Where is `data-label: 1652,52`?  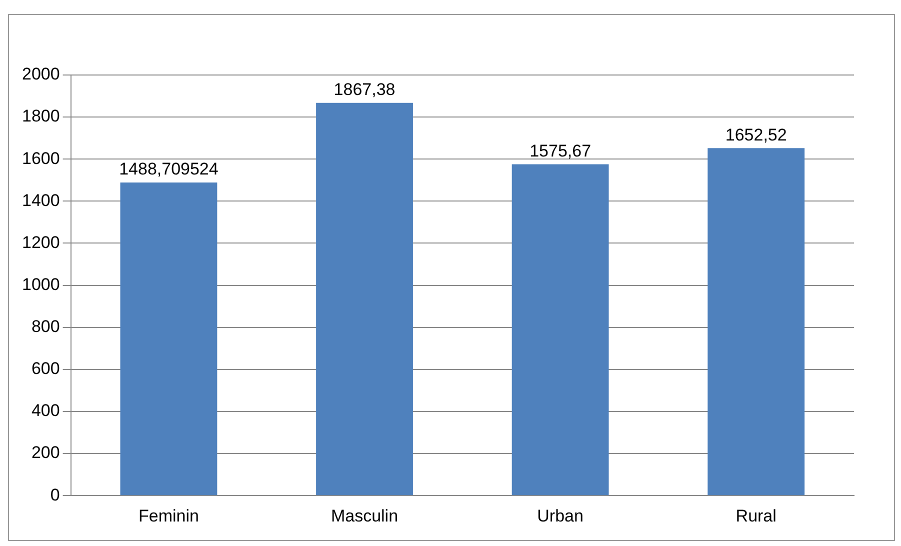
data-label: 1652,52 is located at coordinates (756, 134).